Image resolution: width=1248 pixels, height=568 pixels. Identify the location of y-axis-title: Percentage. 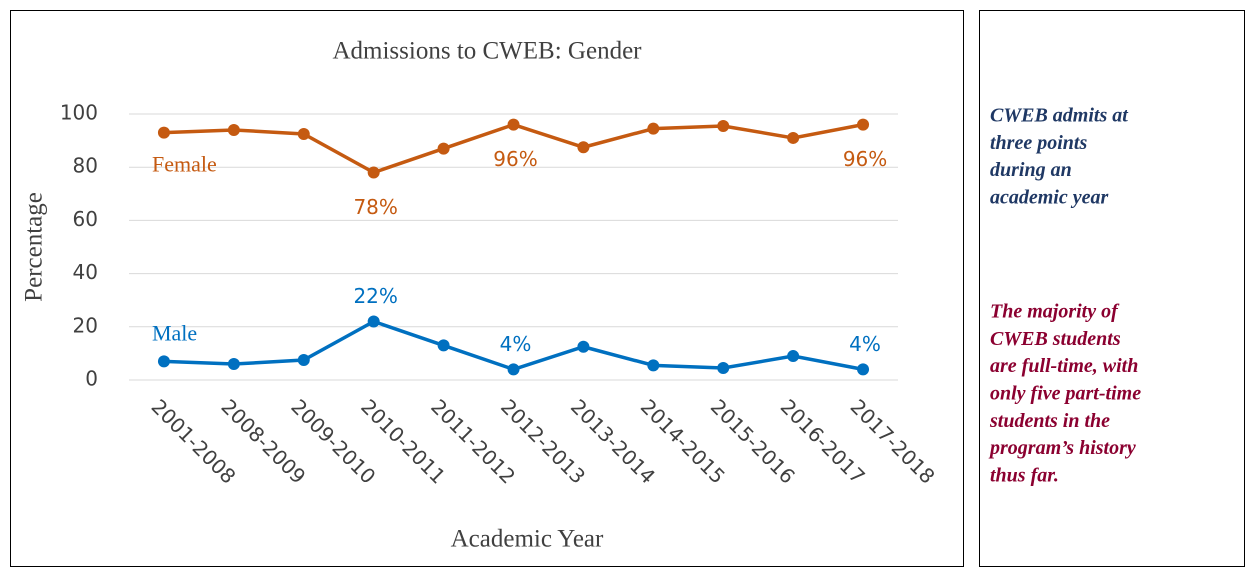
(34, 247).